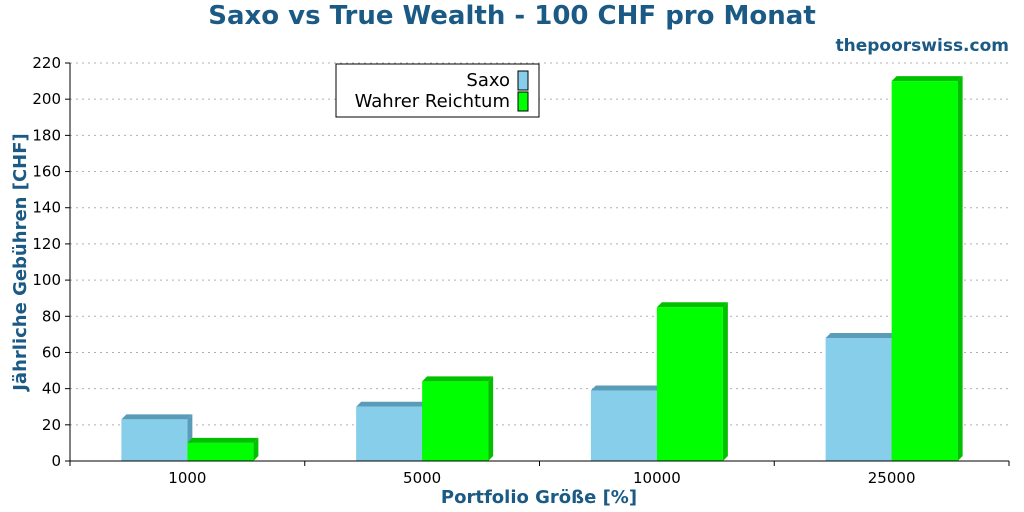 The height and width of the screenshot is (512, 1024). I want to click on x-tick-label: 10000, so click(657, 478).